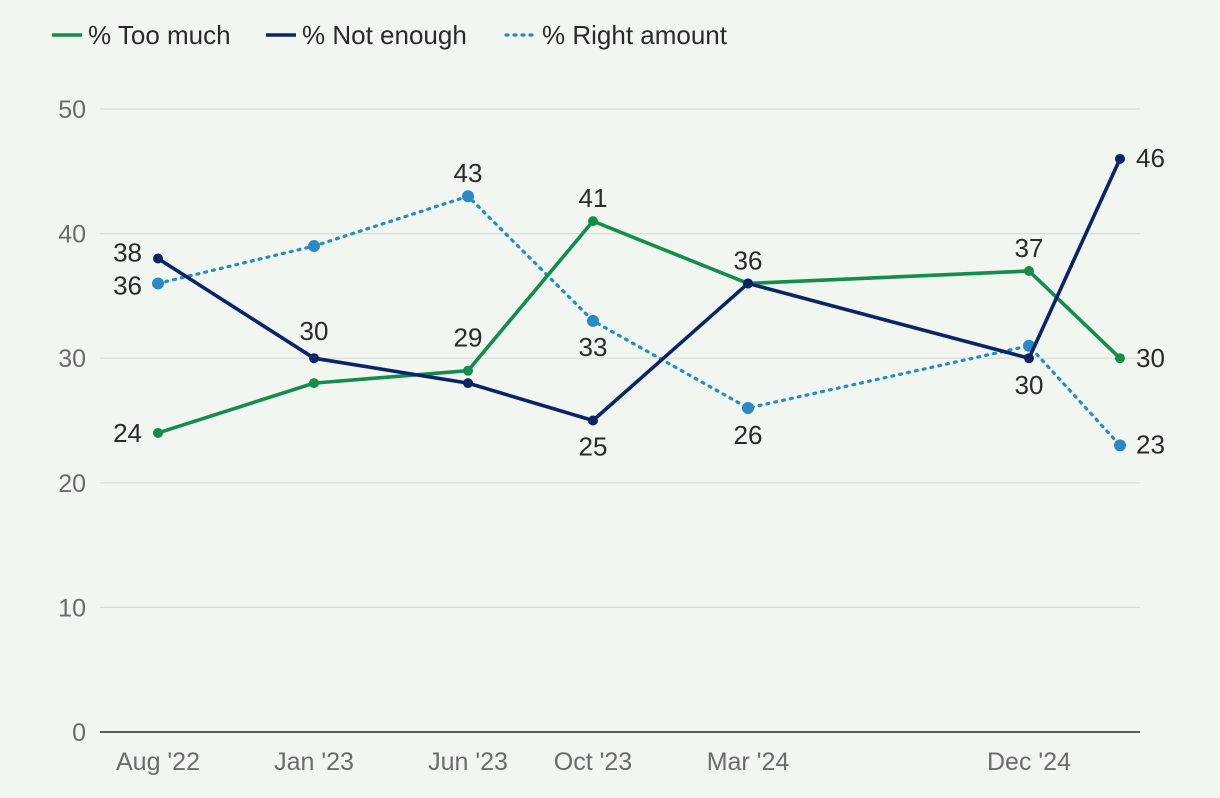  I want to click on data-label-1-6: 46, so click(1150, 158).